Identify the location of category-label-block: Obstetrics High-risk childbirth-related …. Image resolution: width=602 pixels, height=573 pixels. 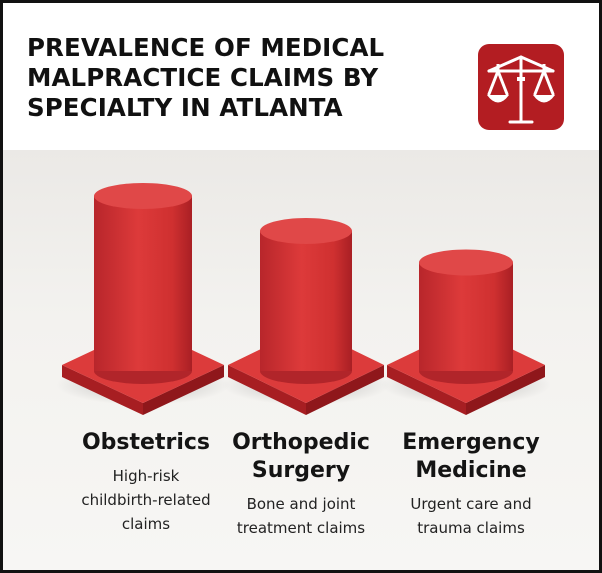
(146, 482).